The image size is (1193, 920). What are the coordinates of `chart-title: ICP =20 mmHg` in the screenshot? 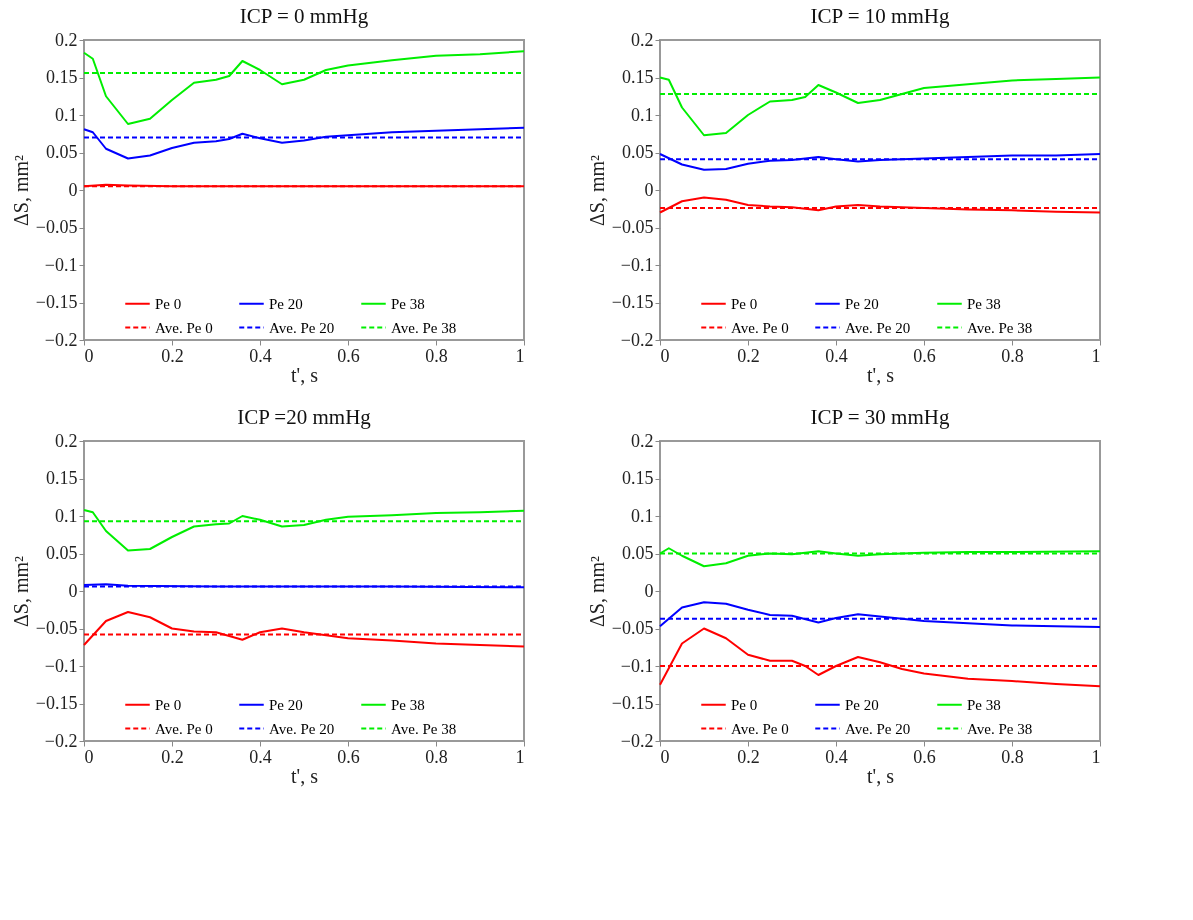 It's located at (304, 417).